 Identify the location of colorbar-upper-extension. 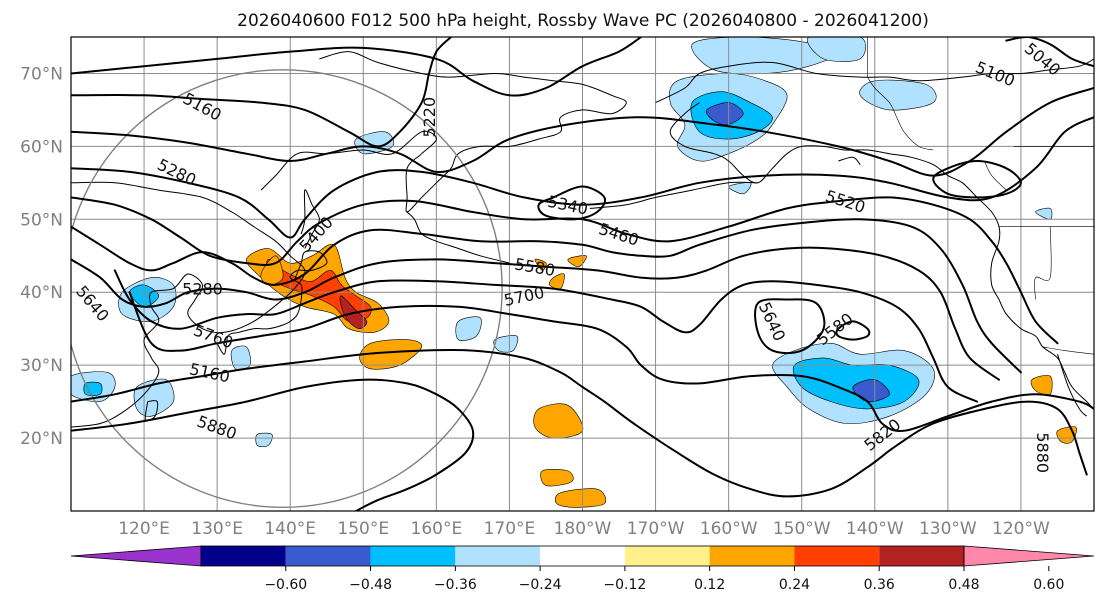
(1029, 556).